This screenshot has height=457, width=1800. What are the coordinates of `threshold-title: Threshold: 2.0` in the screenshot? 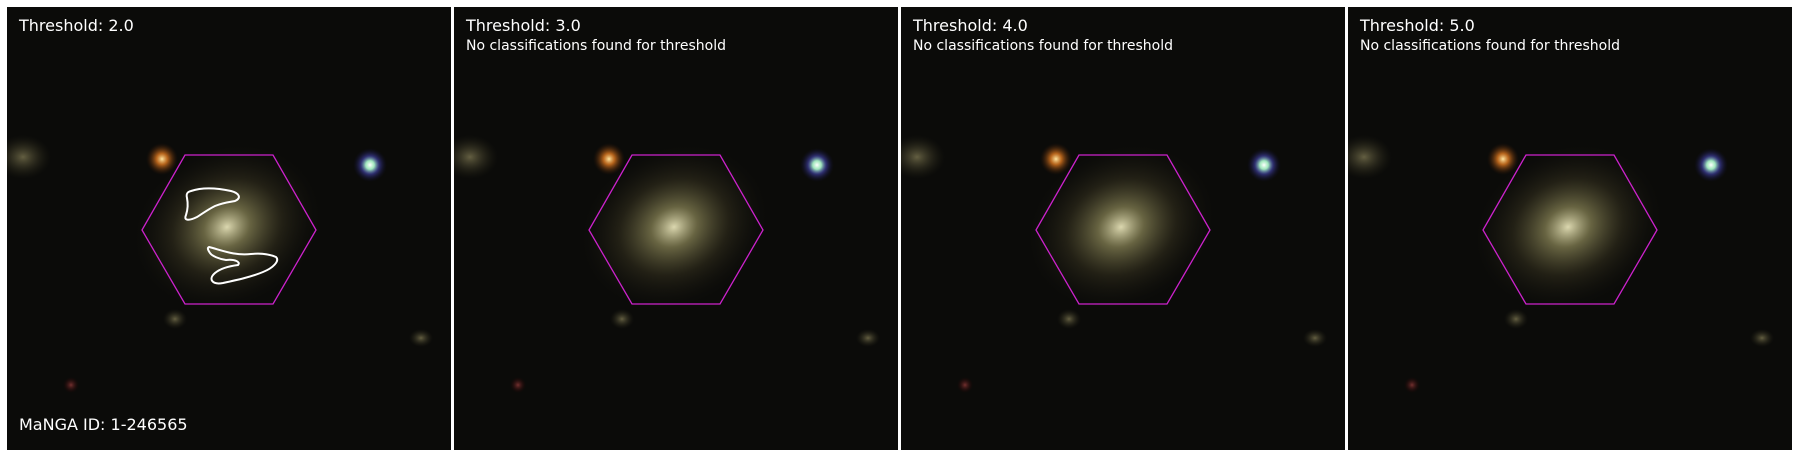 It's located at (76, 25).